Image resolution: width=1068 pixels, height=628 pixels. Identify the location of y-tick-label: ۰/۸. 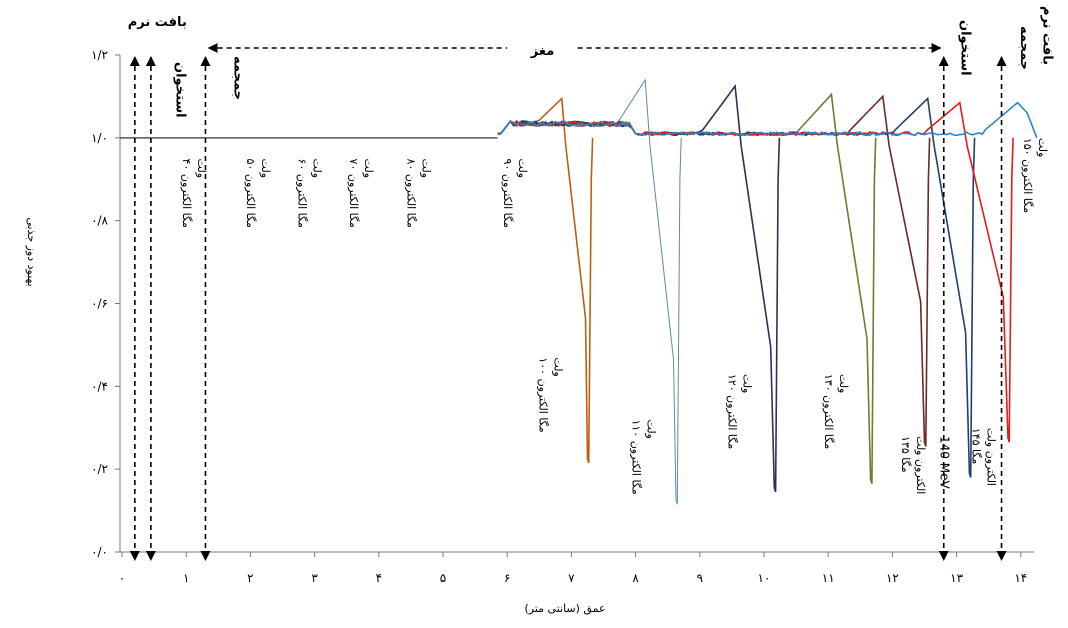
(99, 221).